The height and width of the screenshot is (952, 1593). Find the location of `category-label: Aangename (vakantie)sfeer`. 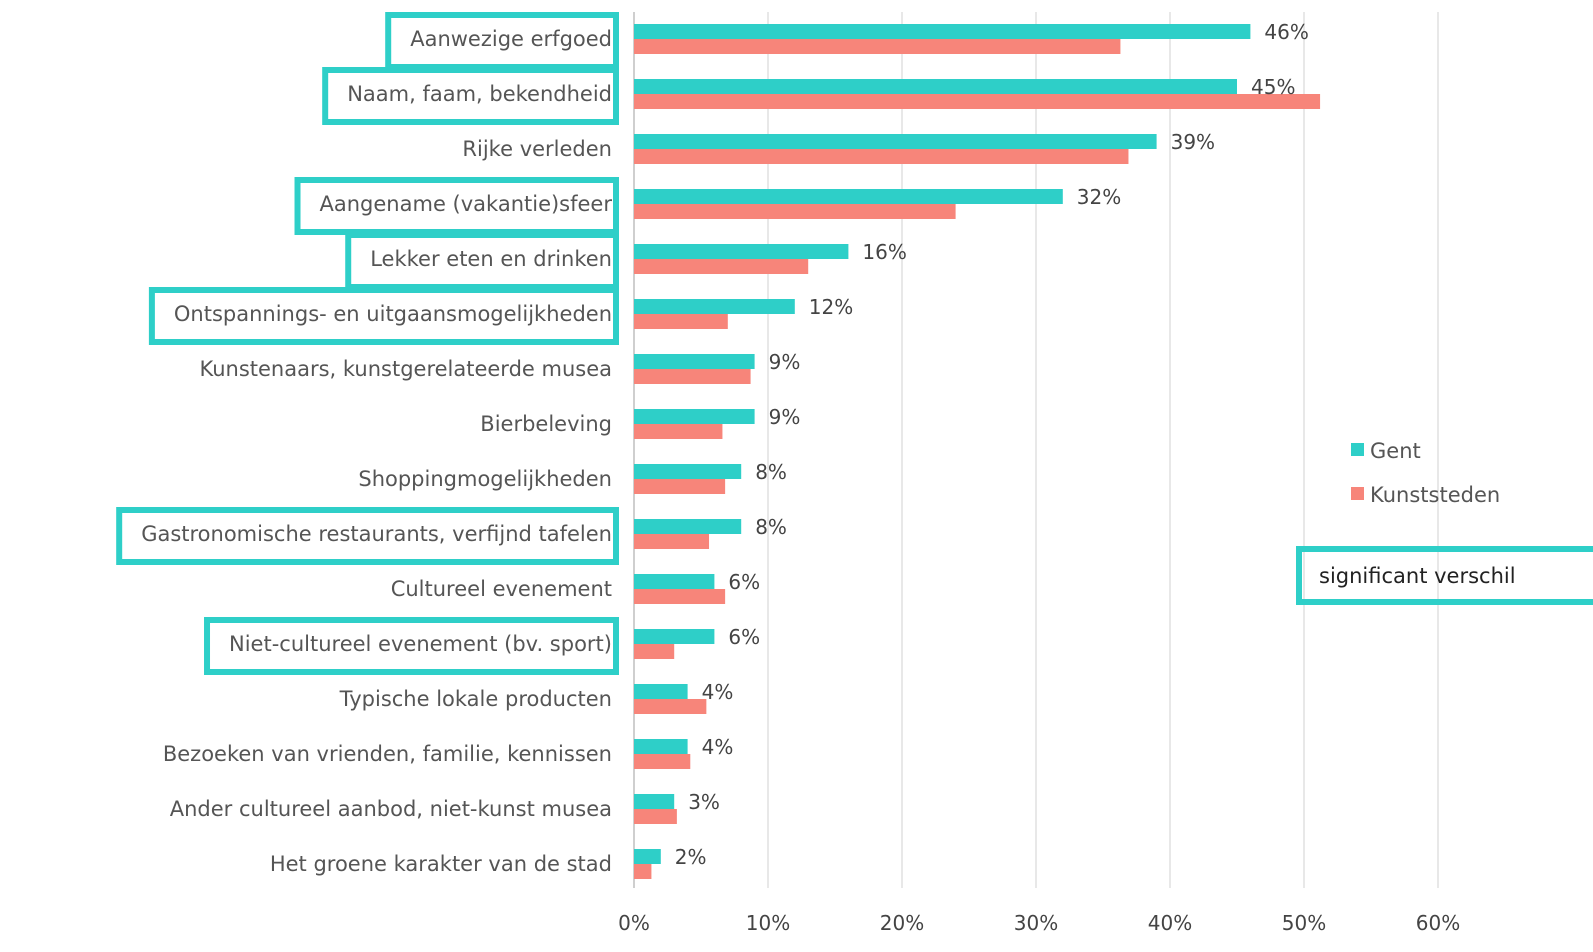

category-label: Aangename (vakantie)sfeer is located at coordinates (466, 204).